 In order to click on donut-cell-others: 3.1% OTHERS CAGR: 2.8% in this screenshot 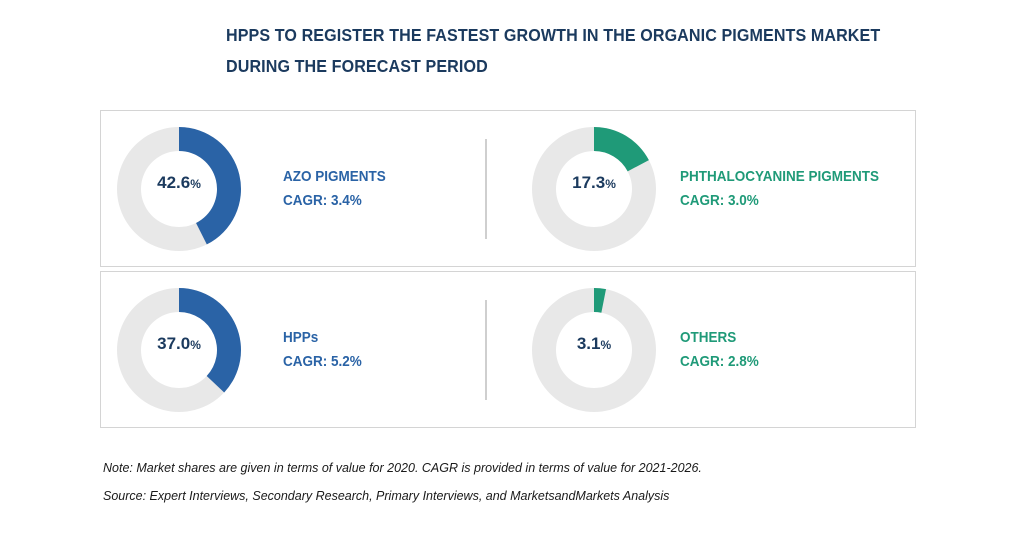, I will do `click(713, 349)`.